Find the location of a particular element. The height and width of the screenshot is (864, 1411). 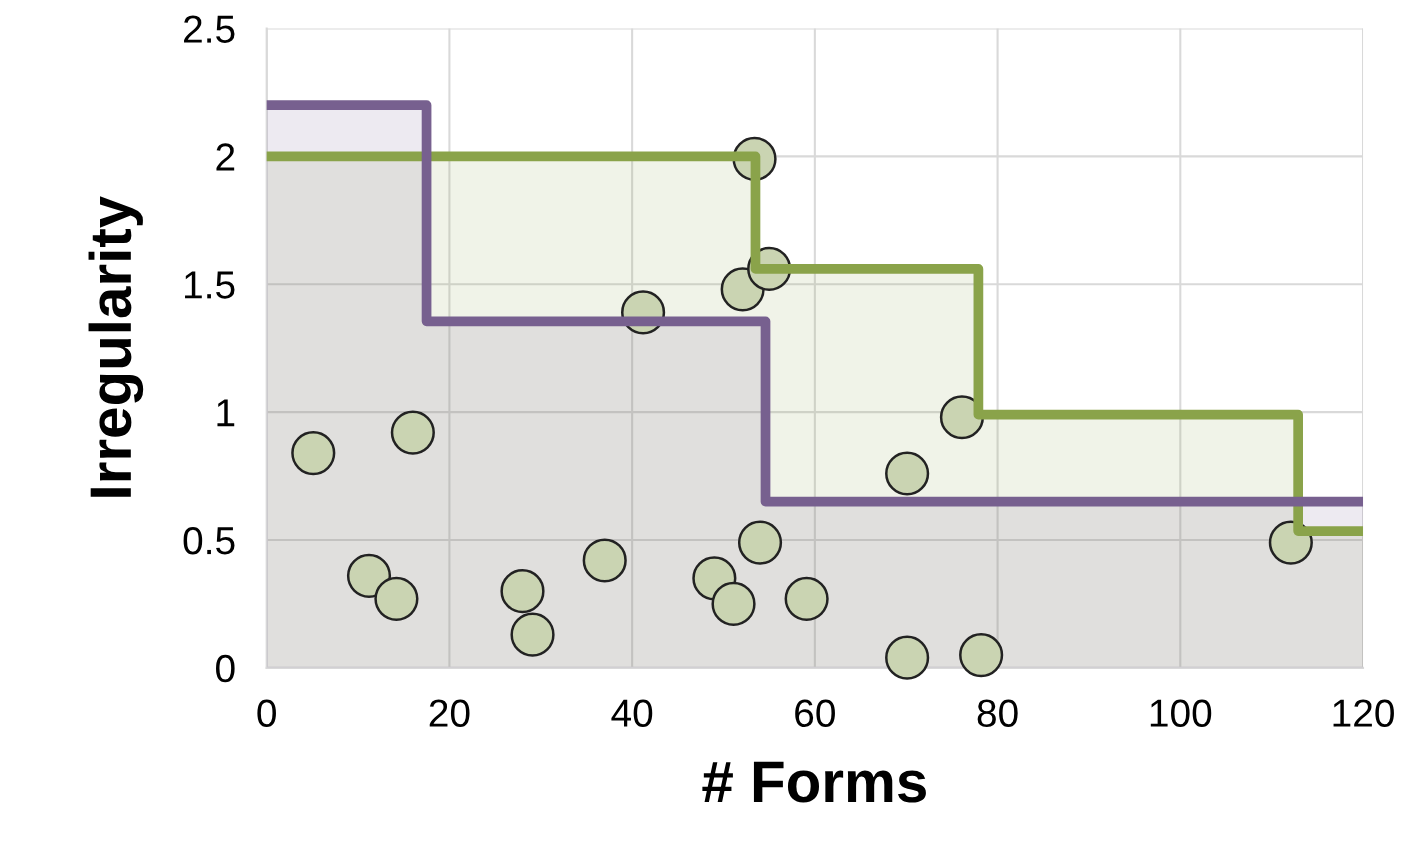

y-axis-title: Irregularity is located at coordinates (116, 346).